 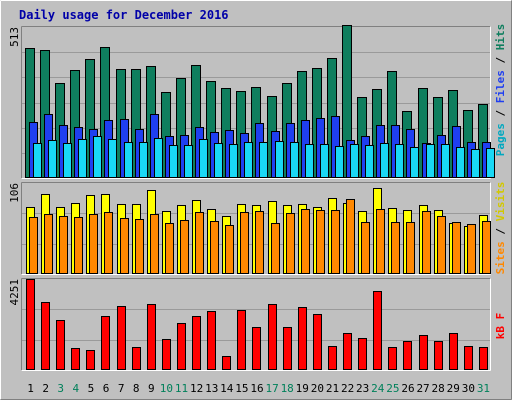 What do you see at coordinates (407, 388) in the screenshot?
I see `day-label: 26` at bounding box center [407, 388].